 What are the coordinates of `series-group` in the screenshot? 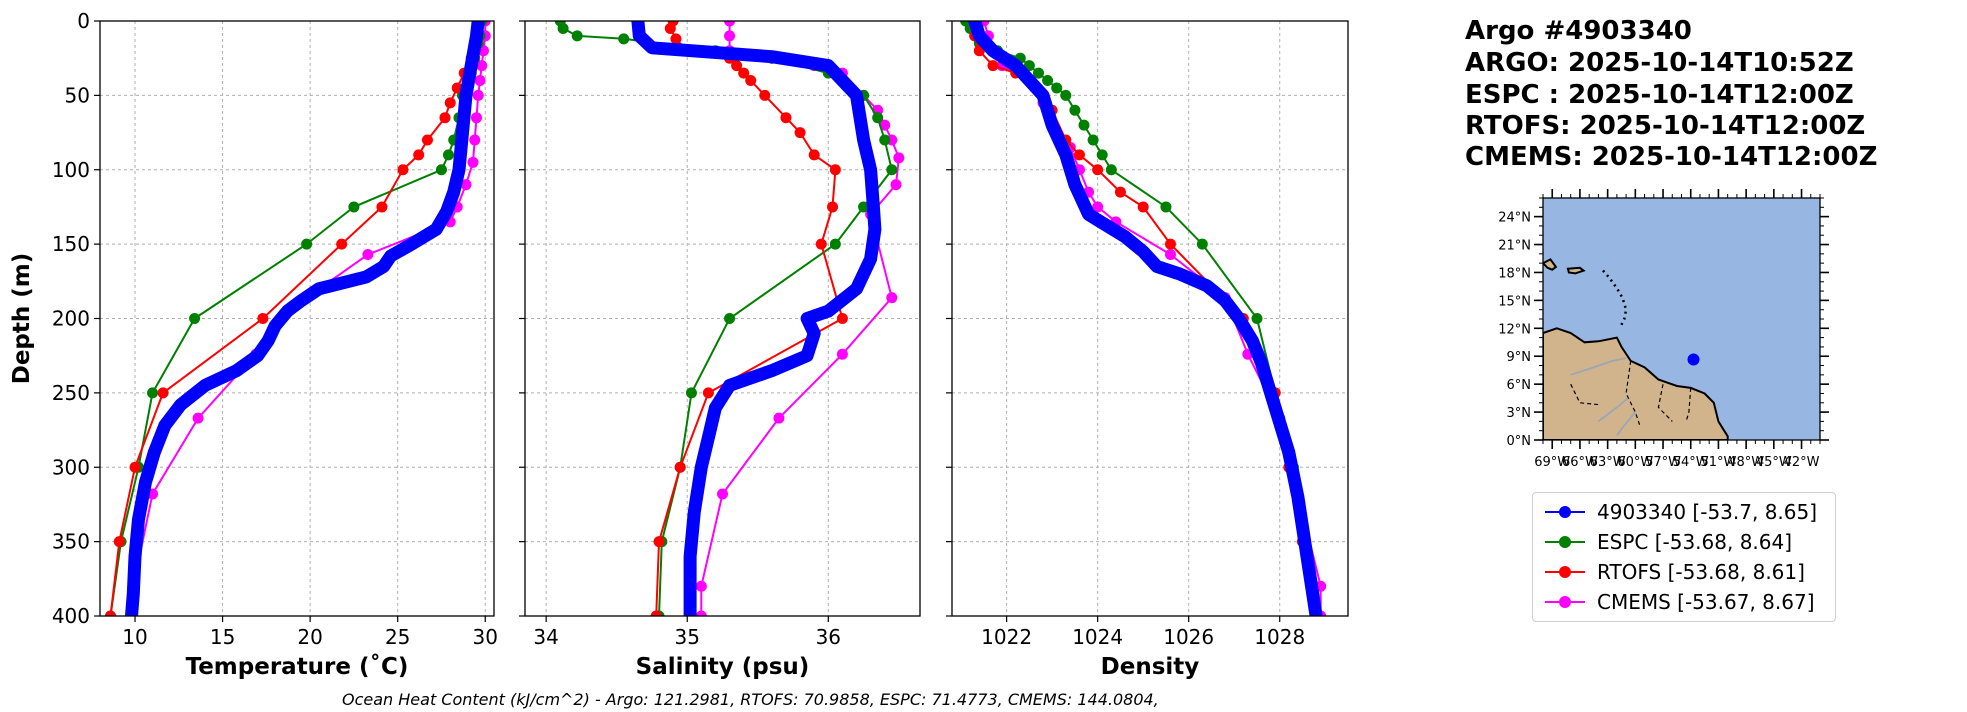 It's located at (729, 318).